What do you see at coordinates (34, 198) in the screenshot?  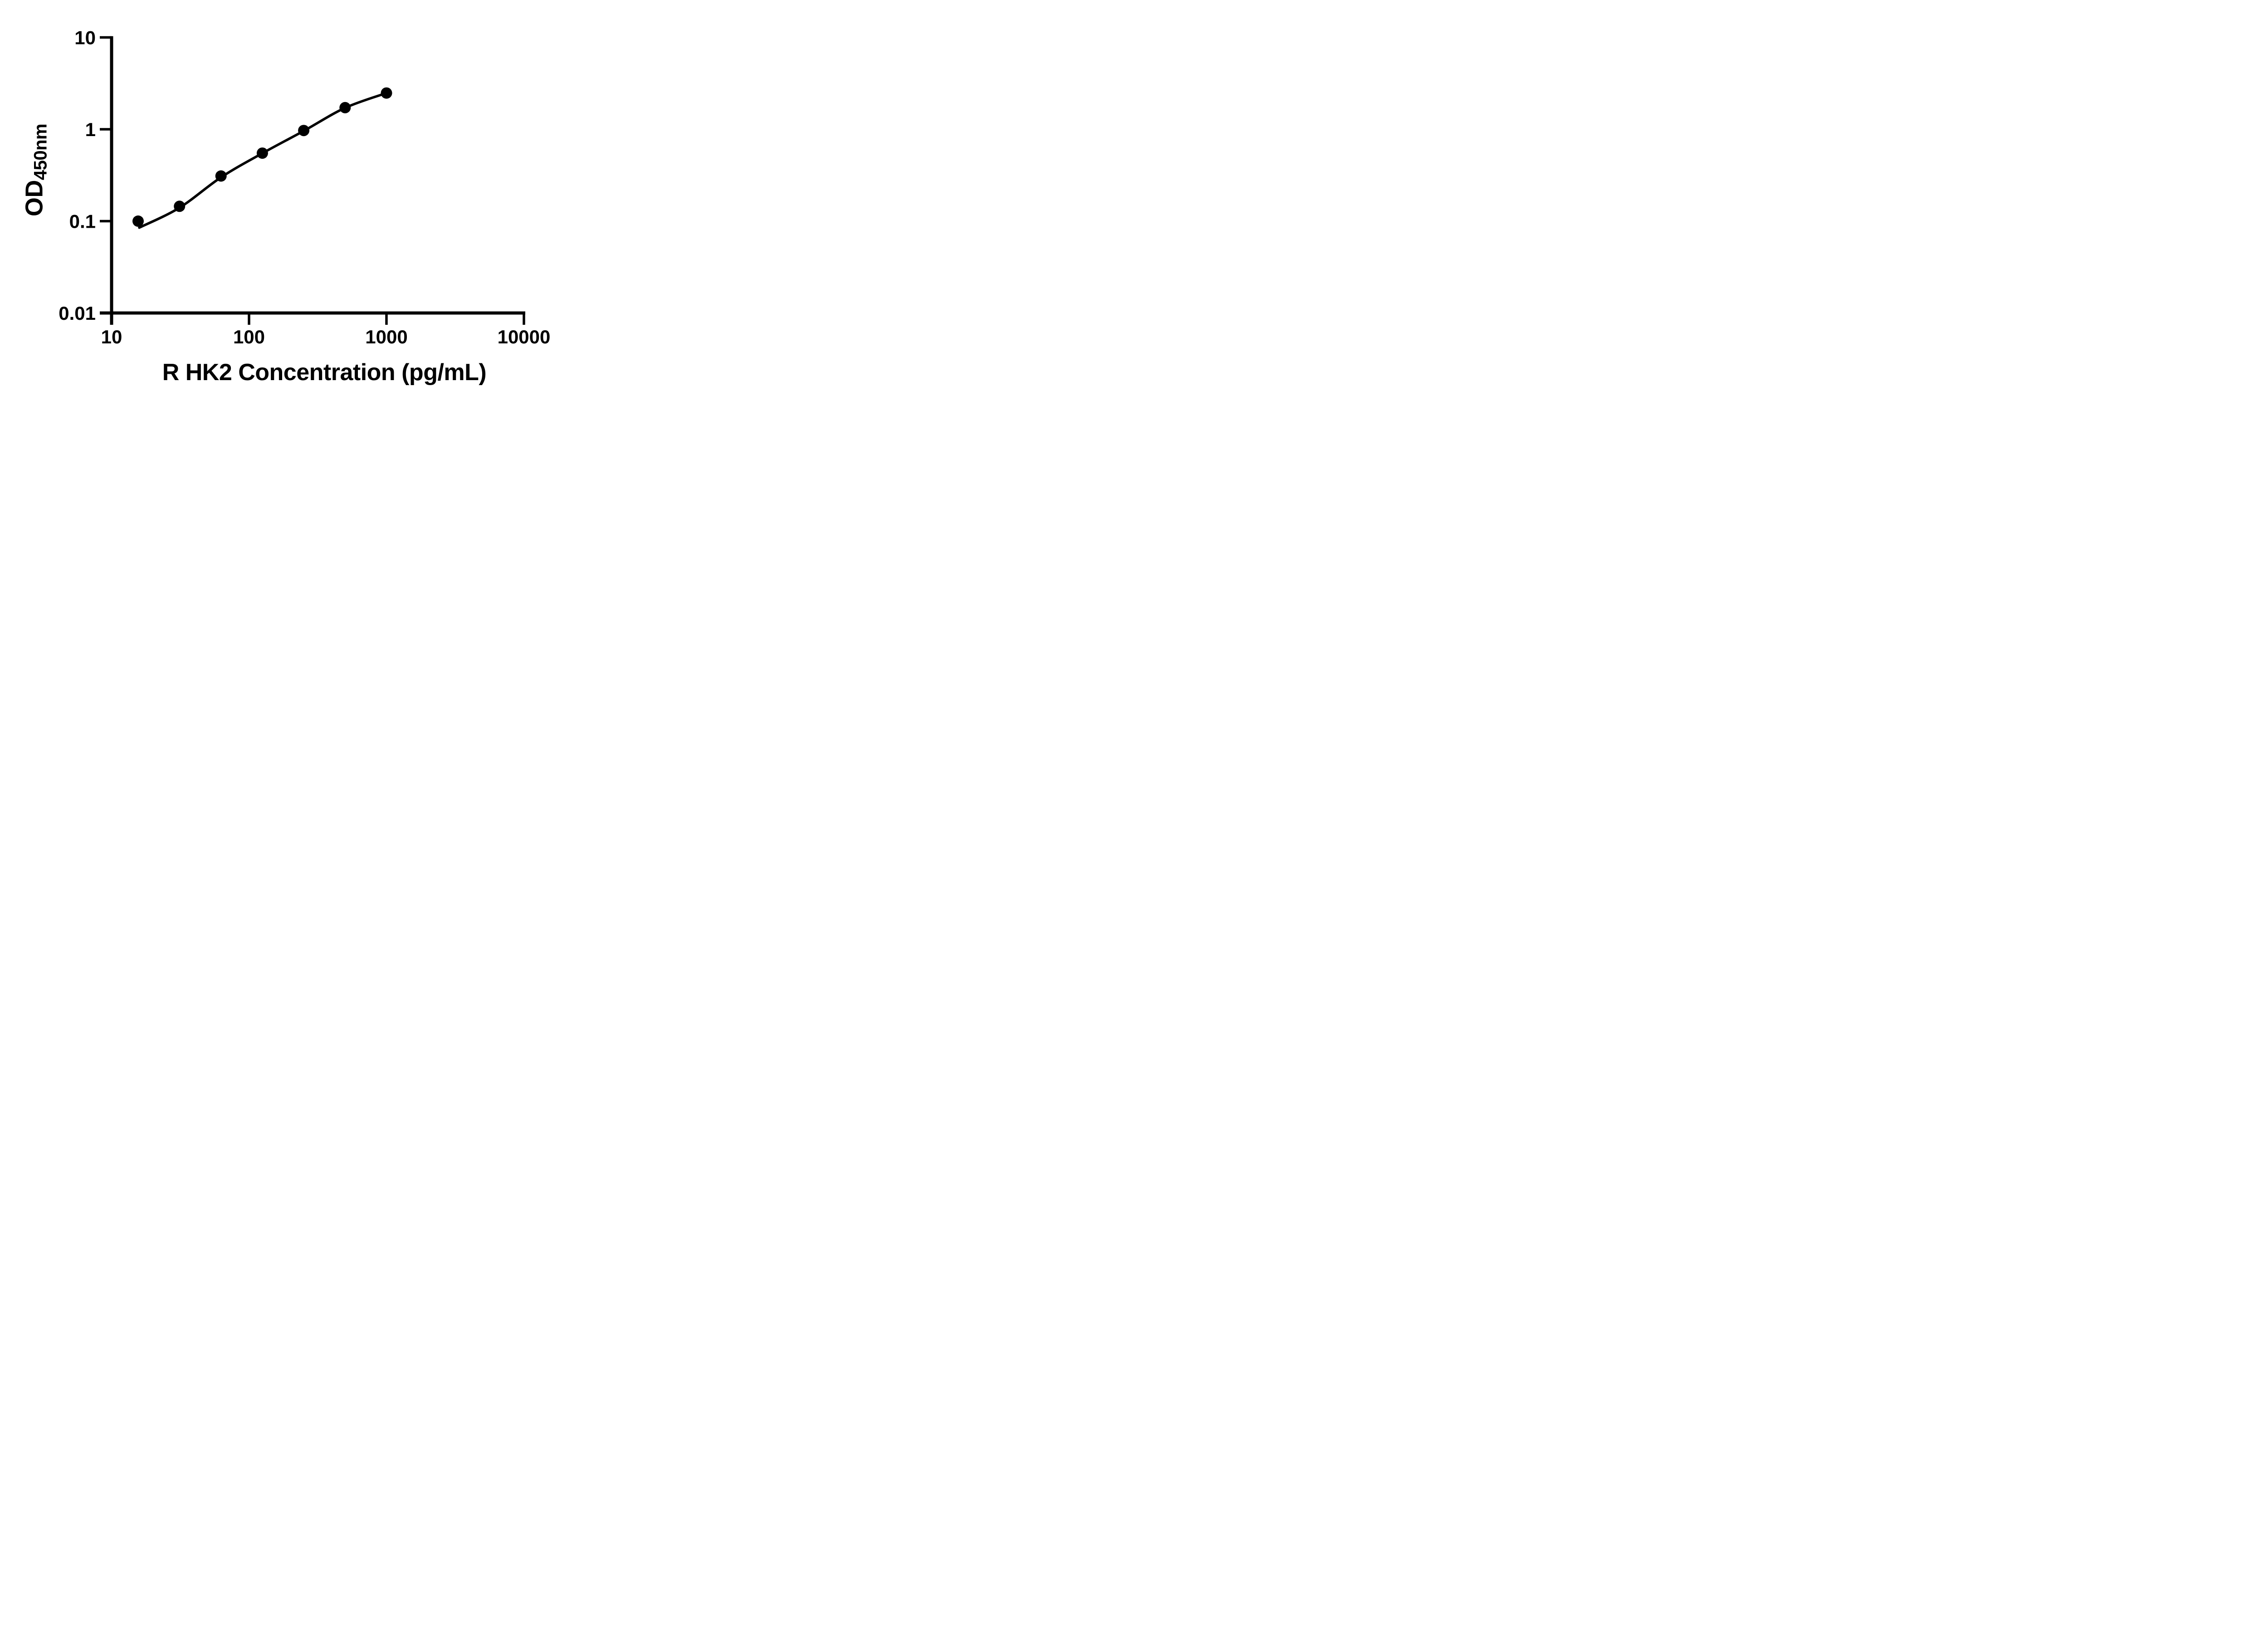 I see `y-axis-title-main: OD` at bounding box center [34, 198].